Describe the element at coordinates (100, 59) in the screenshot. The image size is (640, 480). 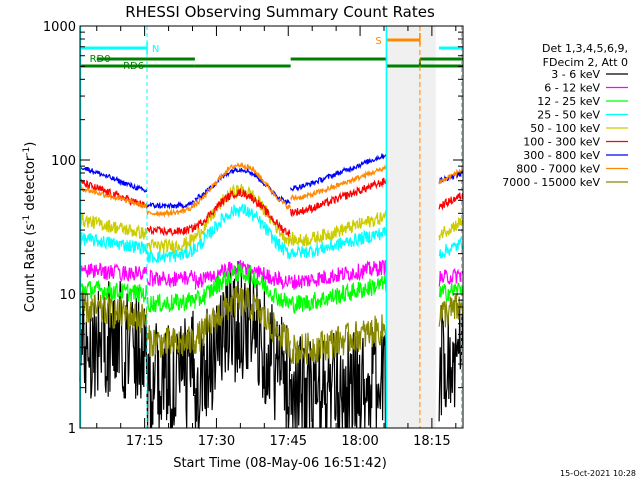
I see `rd0-flag-label: RD0` at that location.